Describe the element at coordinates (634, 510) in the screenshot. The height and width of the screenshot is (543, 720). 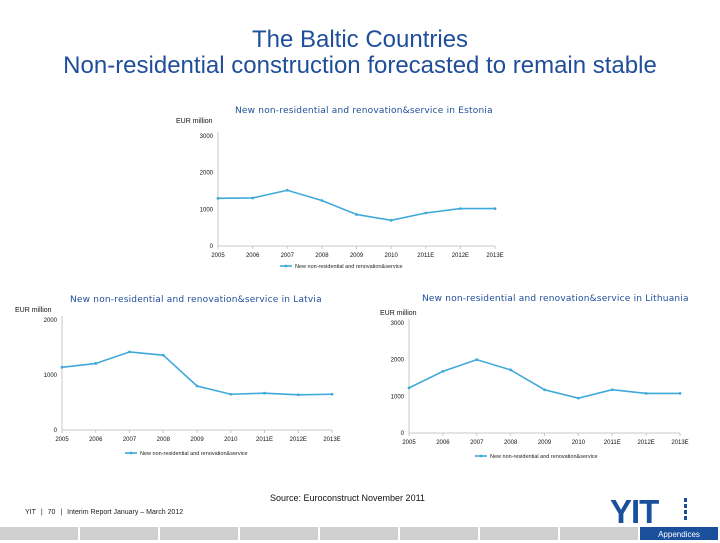
I see `yit-logo-text: YIT` at that location.